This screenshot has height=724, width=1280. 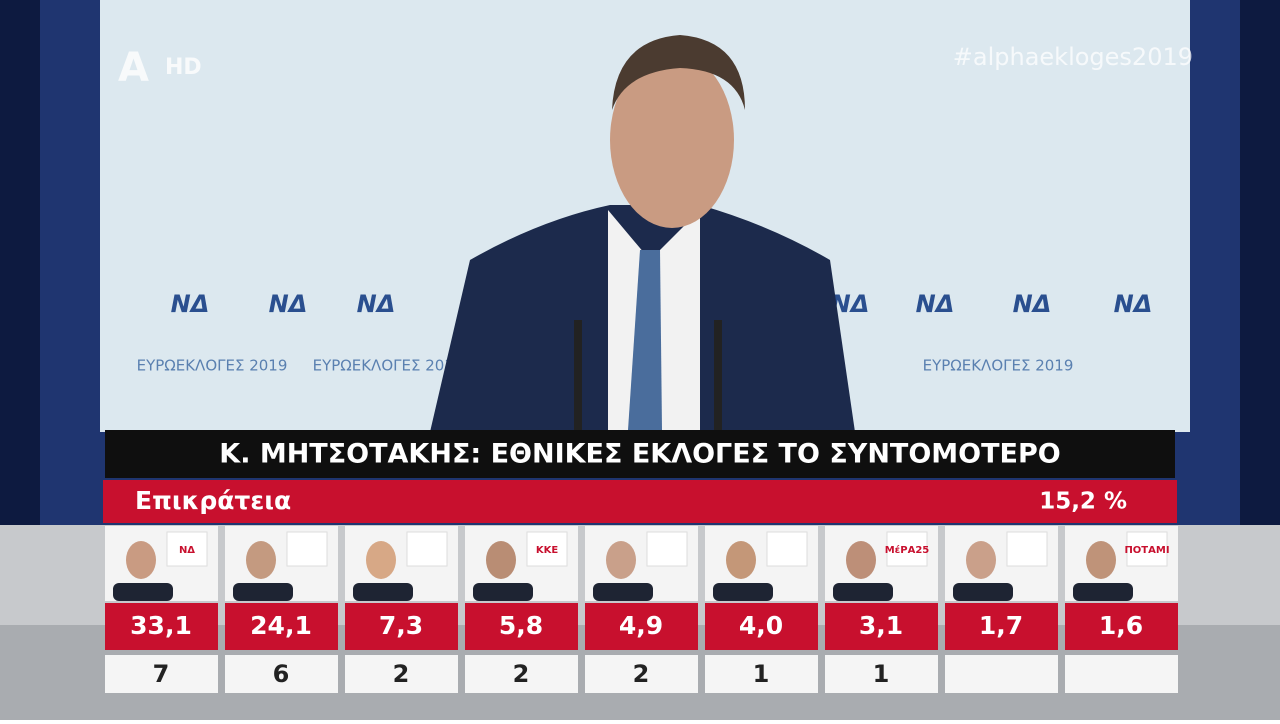 I want to click on percent: 4,0, so click(x=761, y=625).